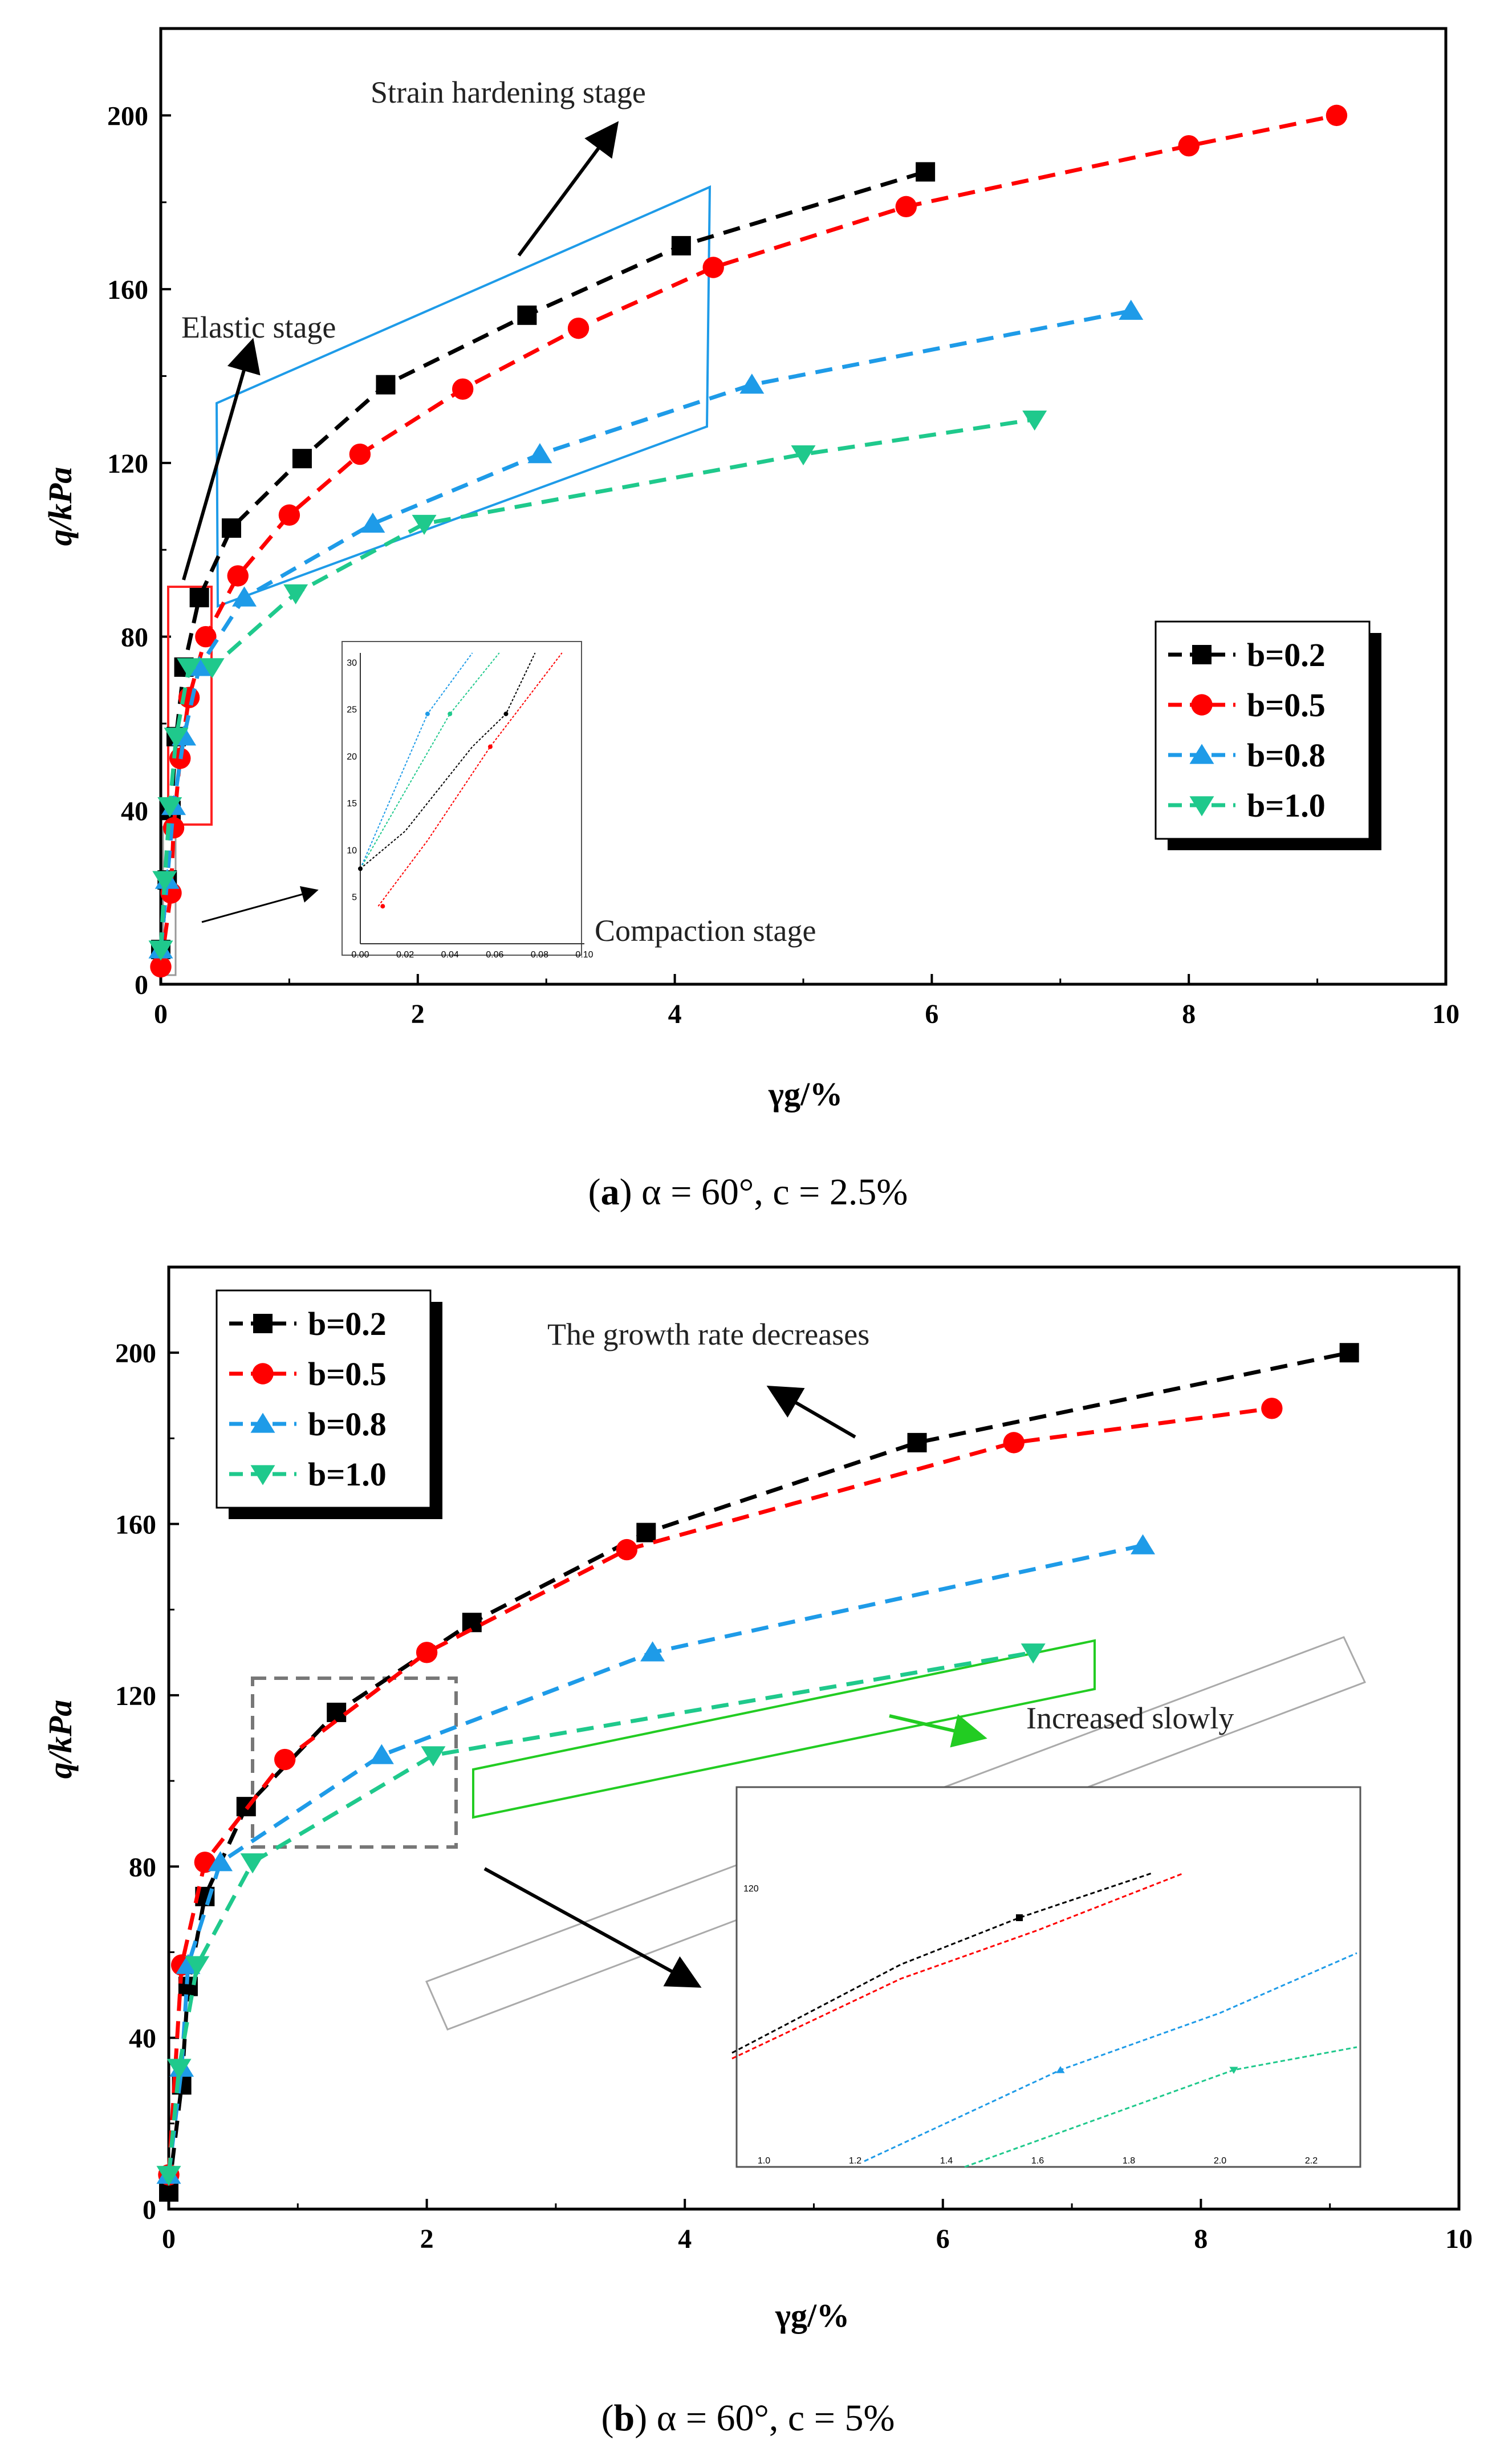  Describe the element at coordinates (751, 1889) in the screenshot. I see `inset-y-tick-label: 120` at that location.